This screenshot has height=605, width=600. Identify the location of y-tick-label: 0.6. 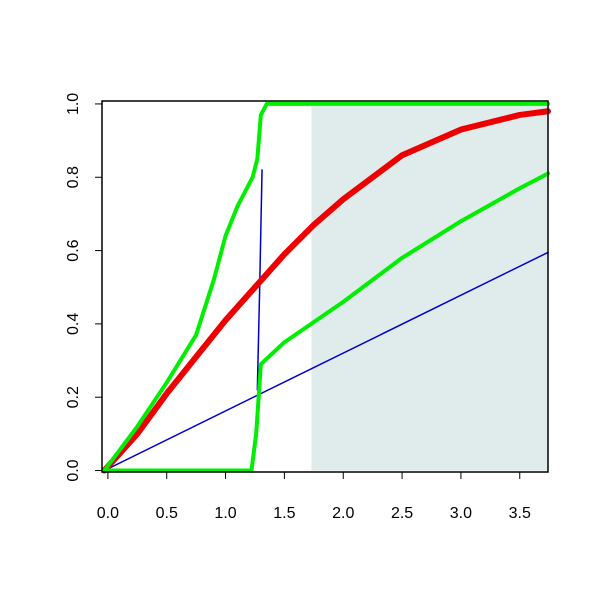
(73, 250).